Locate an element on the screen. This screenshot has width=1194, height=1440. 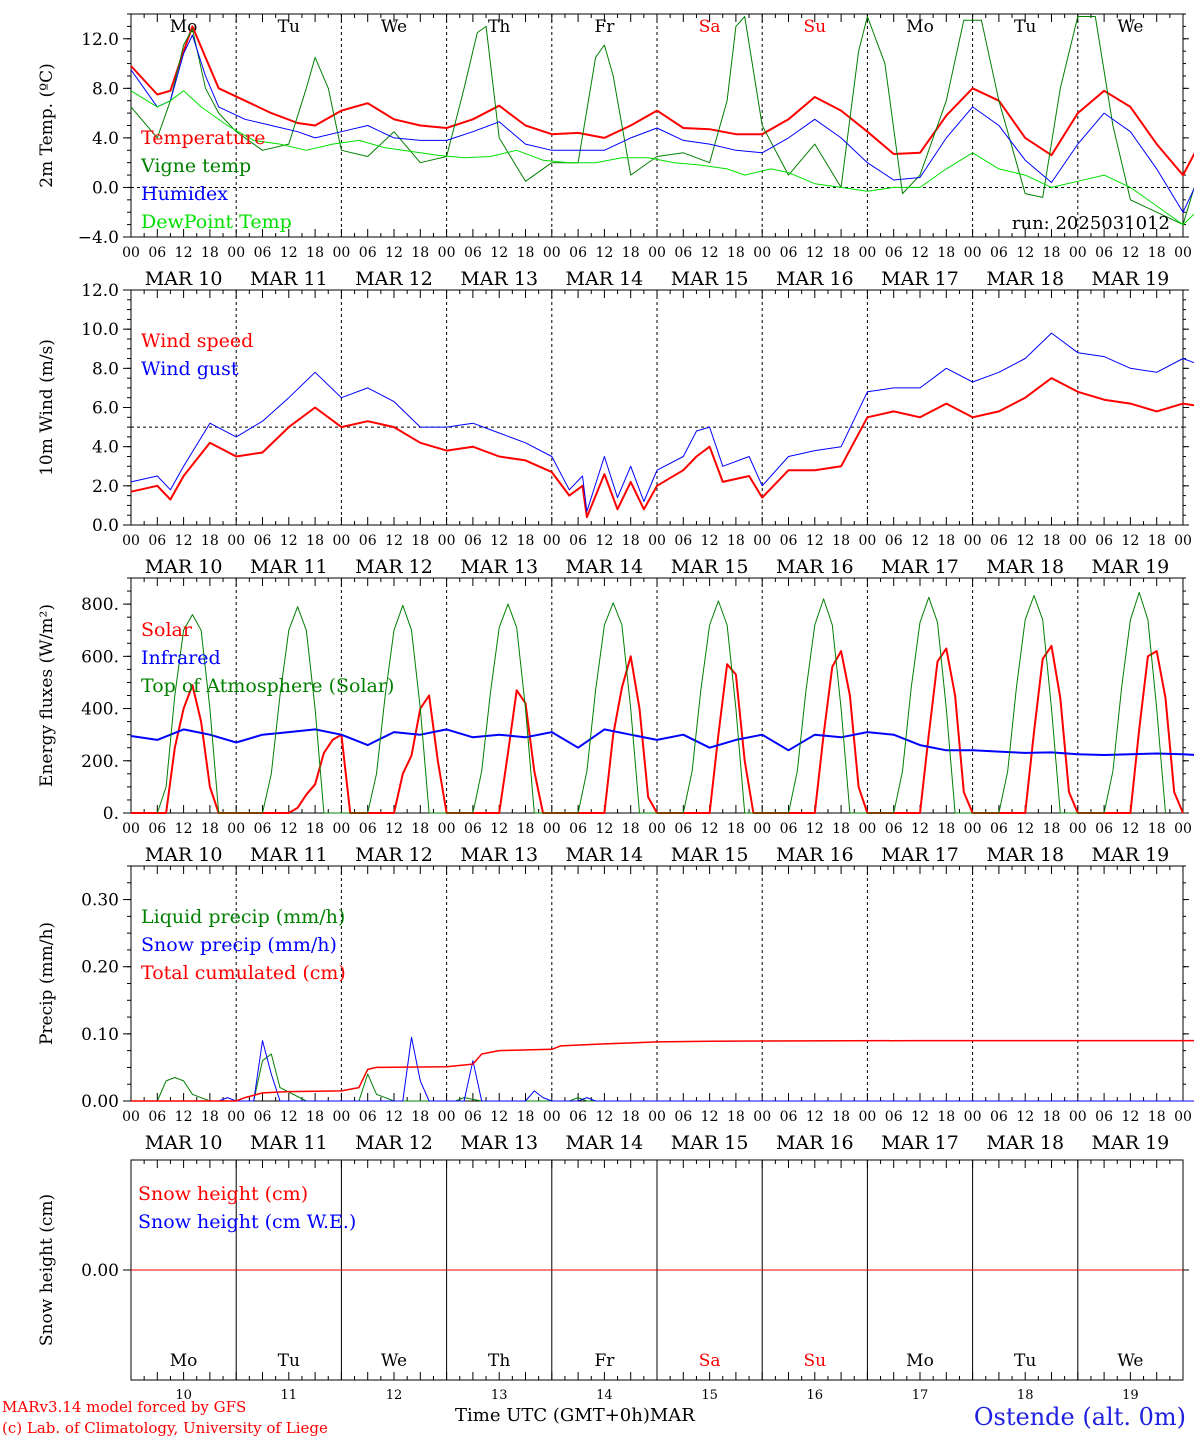
date-label: MAR 19 is located at coordinates (1131, 567).